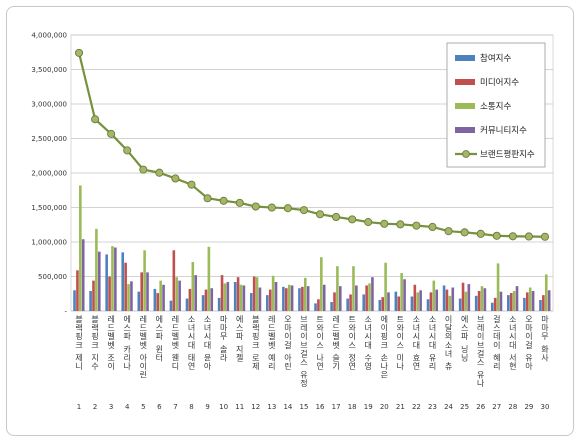 The image size is (580, 442). I want to click on y-tick-label: 2,500,000, so click(49, 139).